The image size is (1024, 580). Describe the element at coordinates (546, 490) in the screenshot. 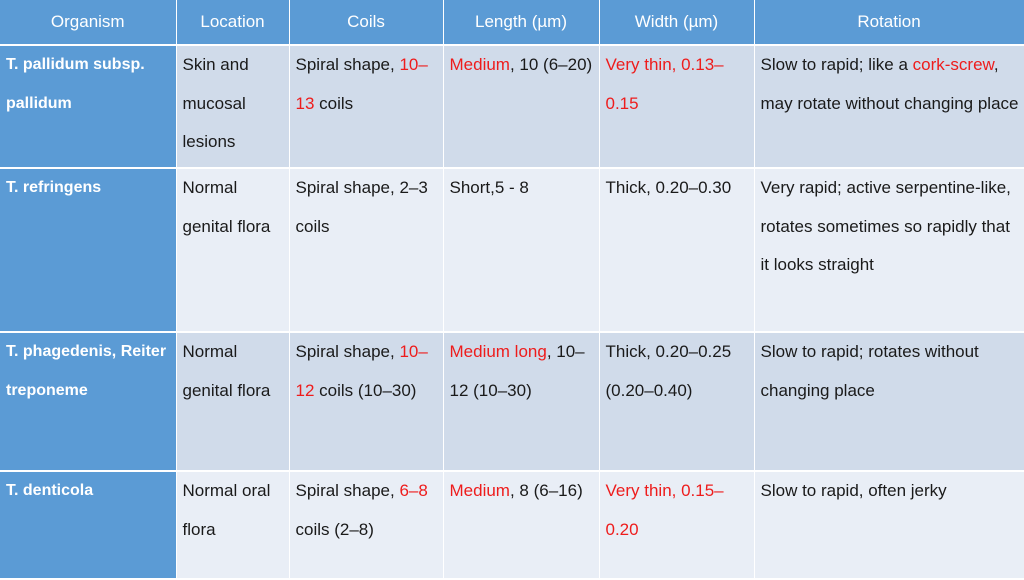

I see `length-text: , 8 (6–16)` at that location.